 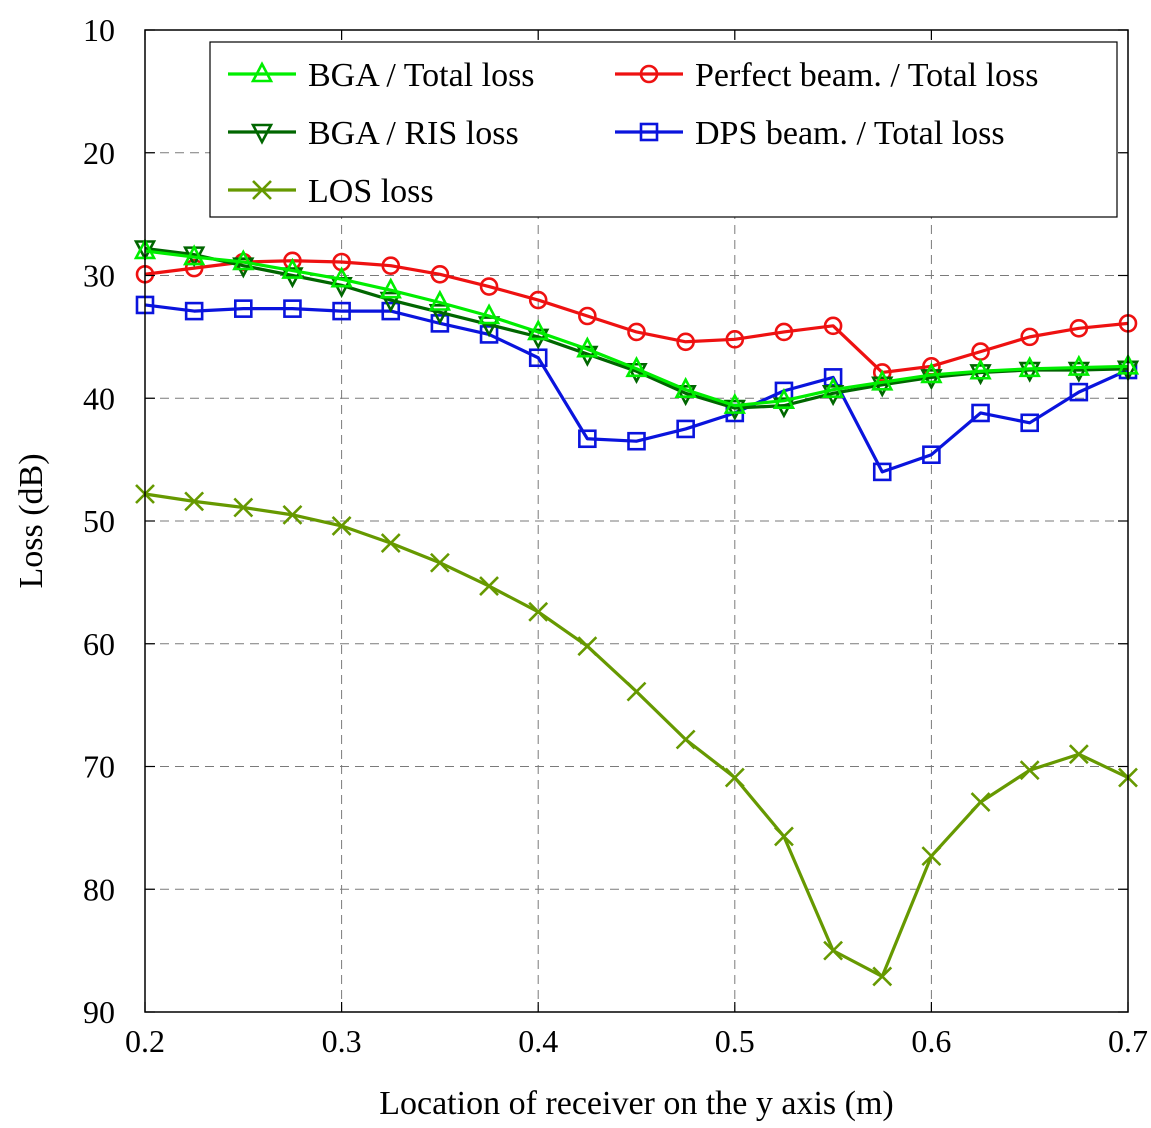 I want to click on series-bga-total-loss, so click(x=636, y=326).